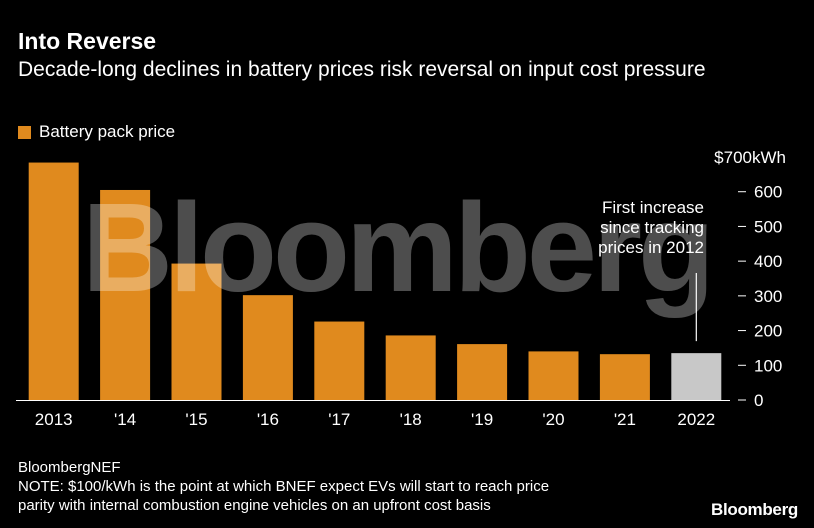 This screenshot has width=814, height=528. Describe the element at coordinates (652, 227) in the screenshot. I see `annotation-line-1: since tracking` at that location.